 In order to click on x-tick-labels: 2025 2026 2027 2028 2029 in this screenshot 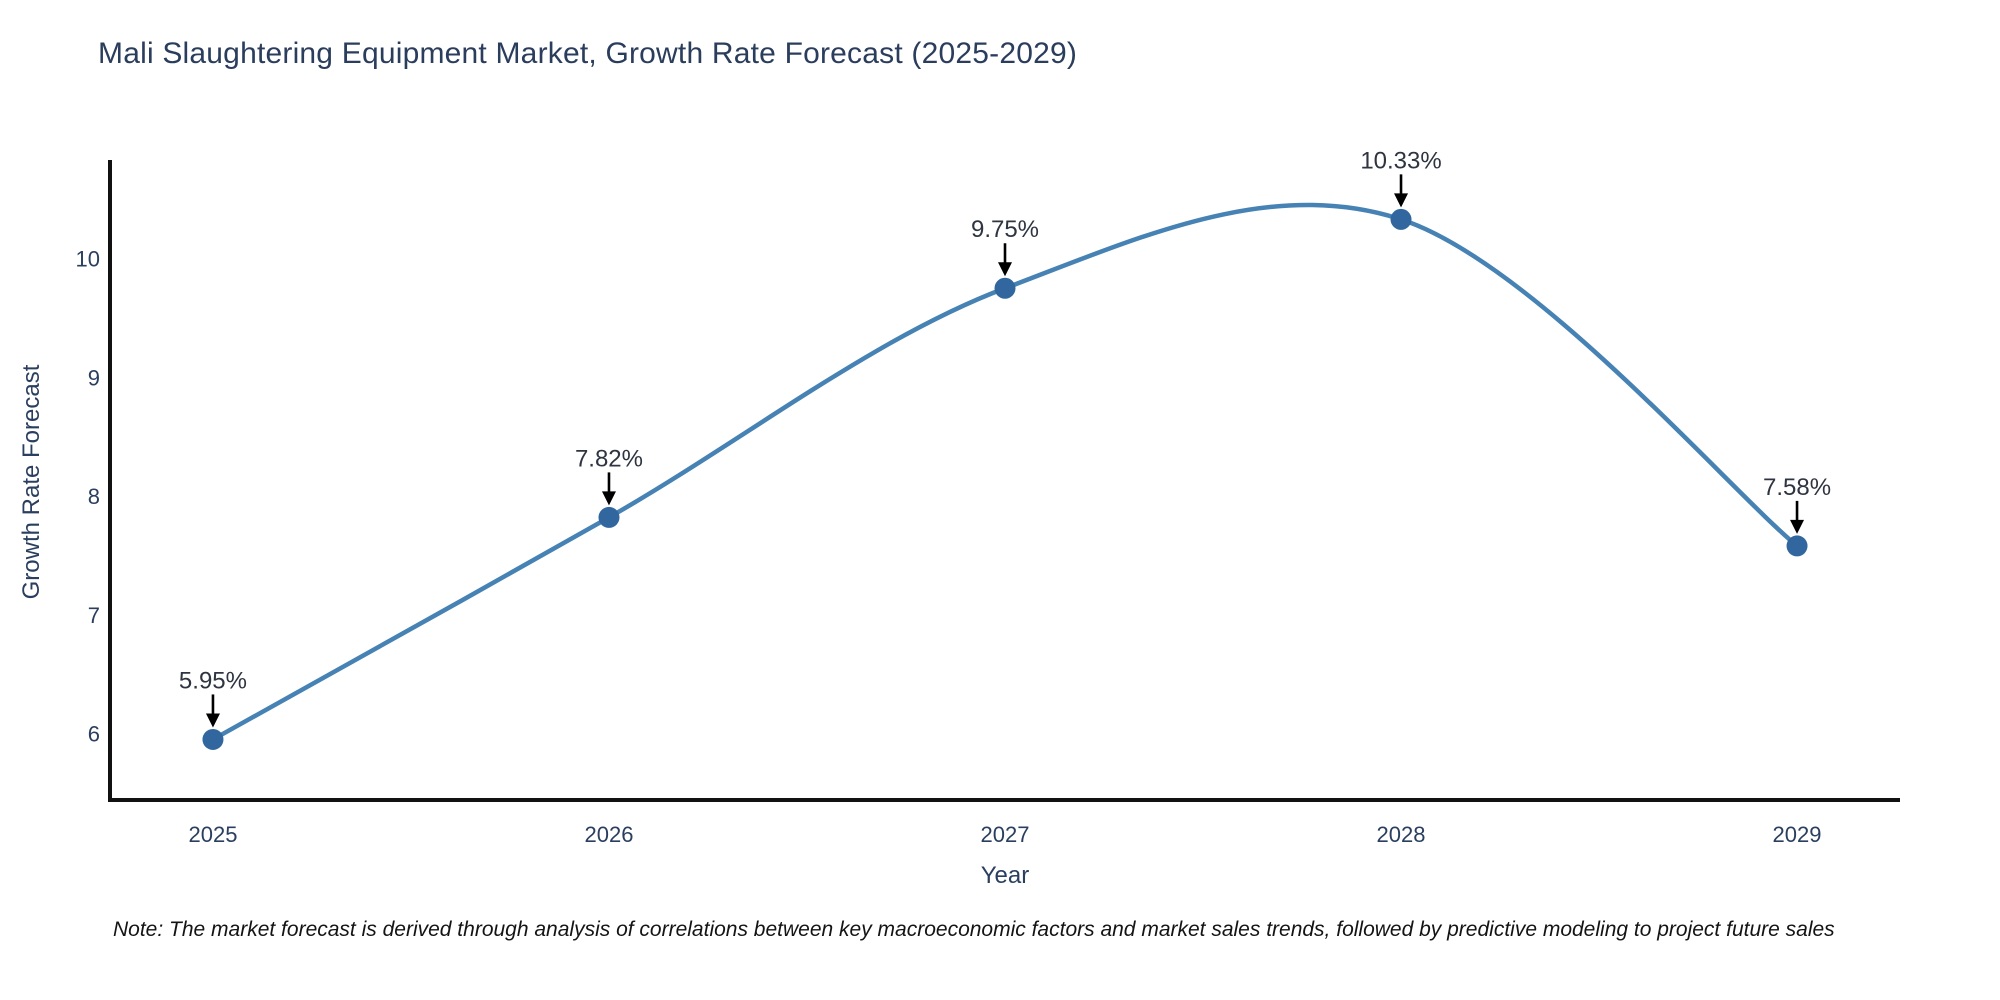, I will do `click(1004, 834)`.